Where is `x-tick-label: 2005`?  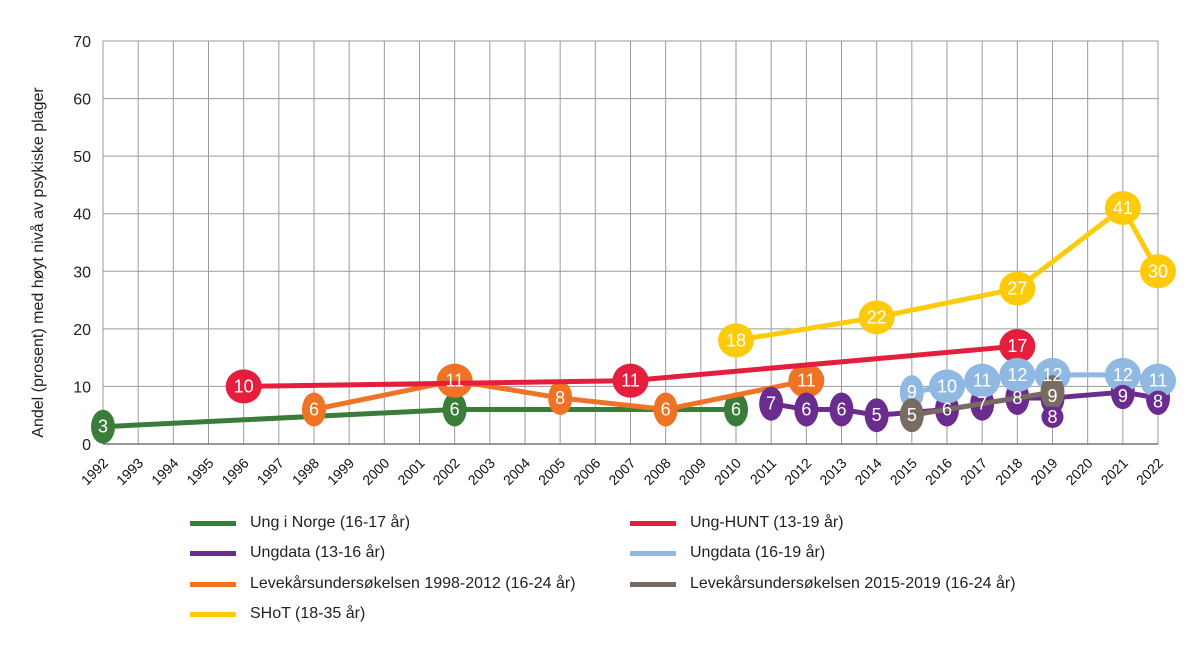
x-tick-label: 2005 is located at coordinates (551, 471).